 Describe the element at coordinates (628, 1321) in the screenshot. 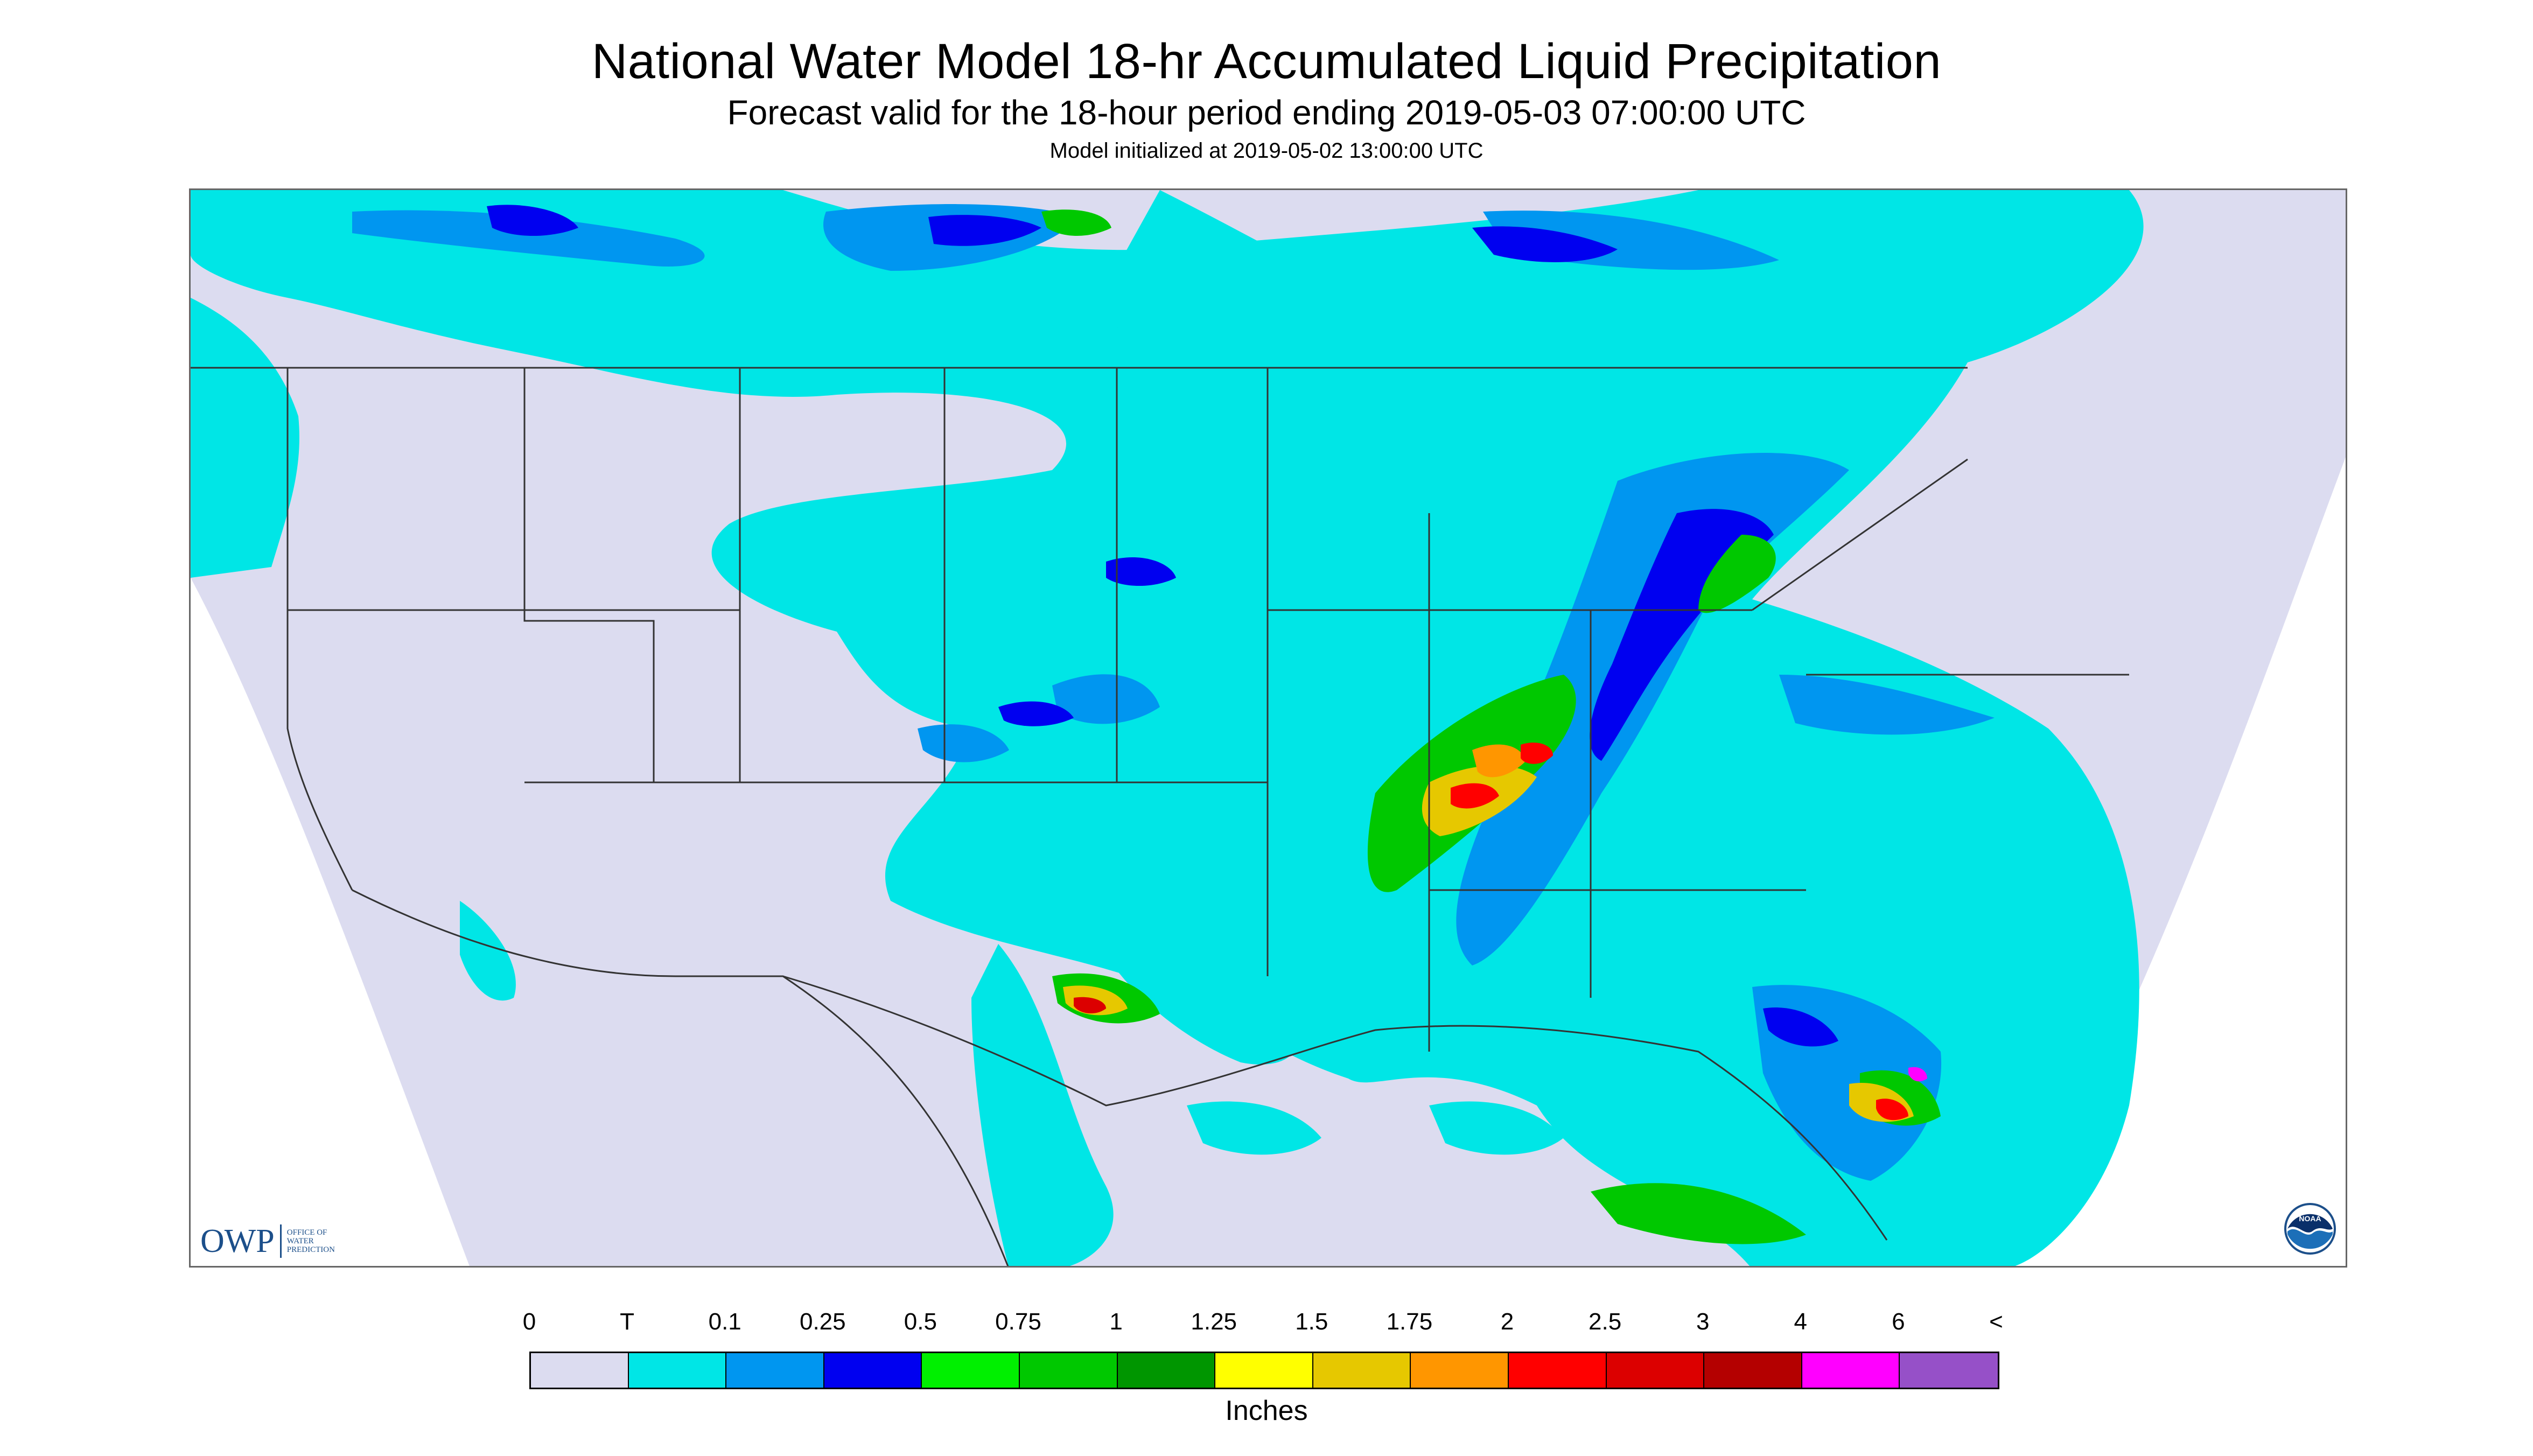

I see `legend-tick-label: T` at that location.